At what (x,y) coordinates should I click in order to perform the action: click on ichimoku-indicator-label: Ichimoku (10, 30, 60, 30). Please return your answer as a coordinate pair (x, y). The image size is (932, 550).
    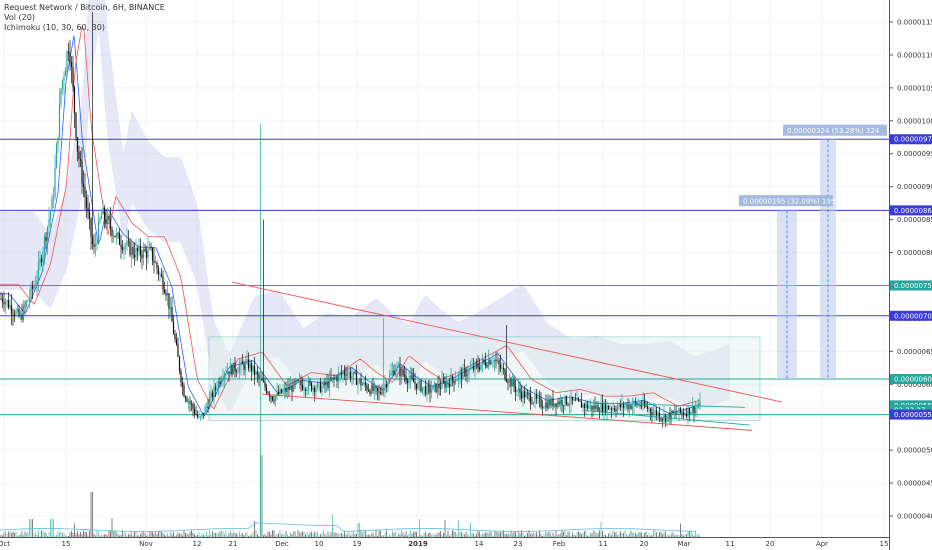
    Looking at the image, I should click on (54, 27).